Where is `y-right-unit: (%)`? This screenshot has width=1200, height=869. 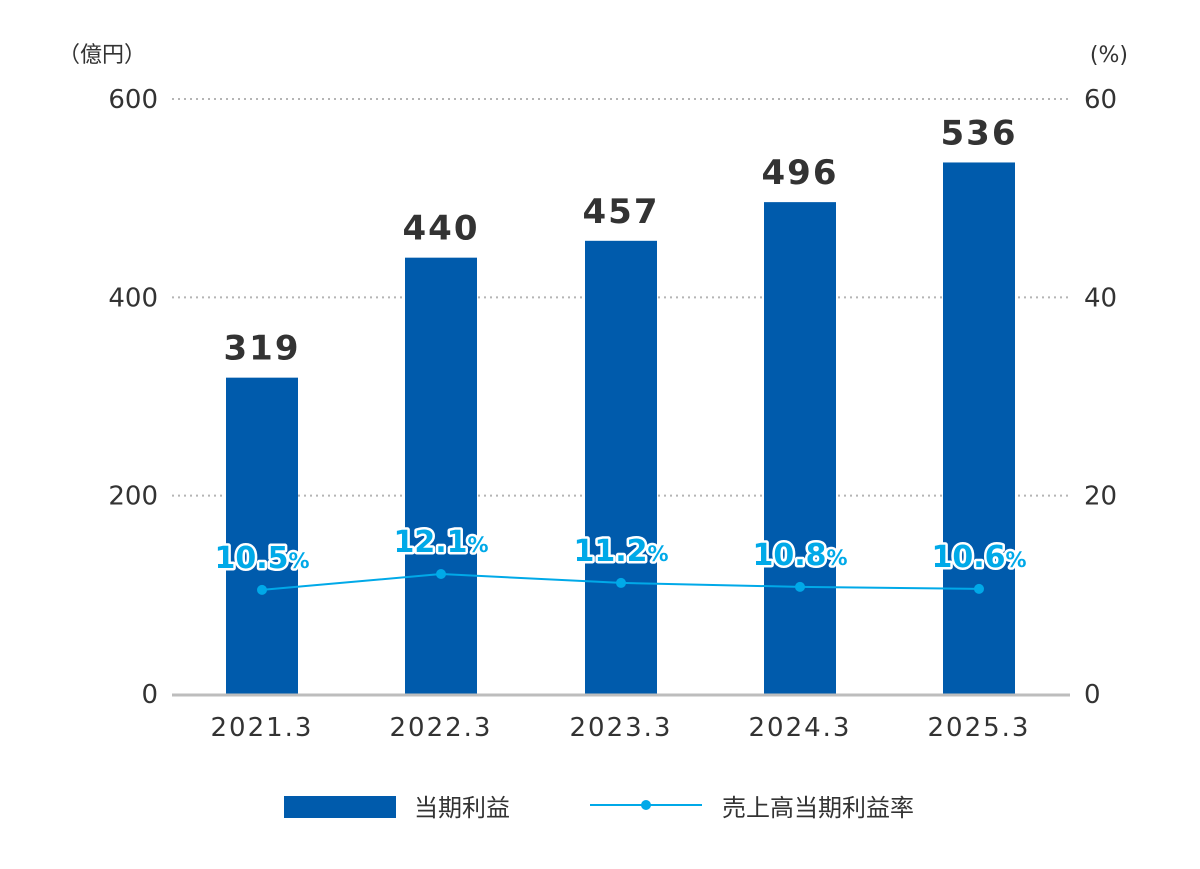 y-right-unit: (%) is located at coordinates (1109, 55).